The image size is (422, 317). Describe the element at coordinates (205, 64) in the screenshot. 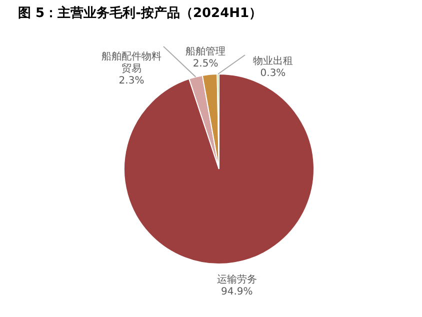

I see `data-label: 2.5%` at that location.